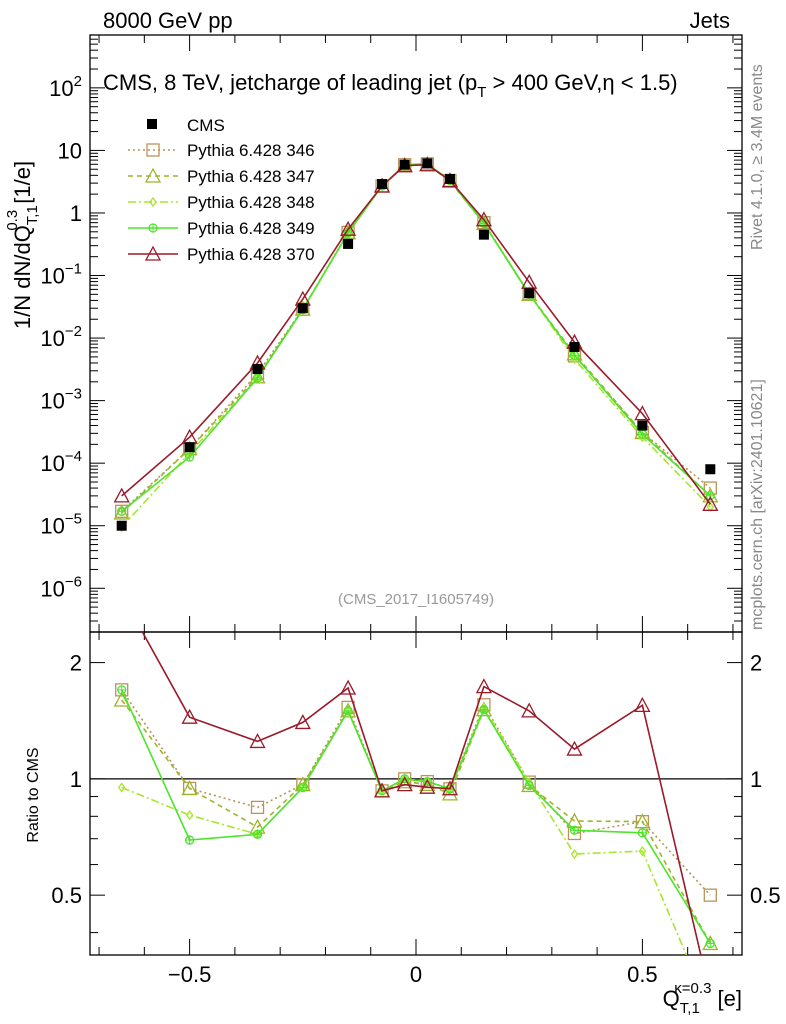  What do you see at coordinates (61, 462) in the screenshot?
I see `y-tick-label: 10⁻⁴` at bounding box center [61, 462].